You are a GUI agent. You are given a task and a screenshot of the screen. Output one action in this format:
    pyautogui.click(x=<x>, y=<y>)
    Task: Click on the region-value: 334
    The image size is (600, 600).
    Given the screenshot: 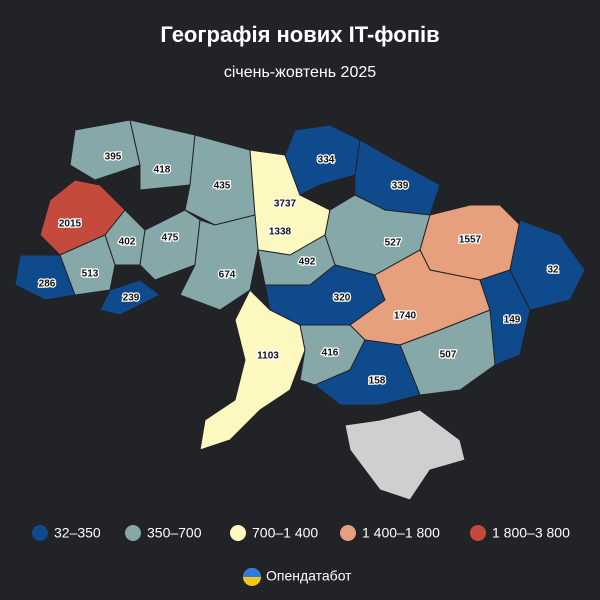 What is the action you would take?
    pyautogui.click(x=326, y=160)
    